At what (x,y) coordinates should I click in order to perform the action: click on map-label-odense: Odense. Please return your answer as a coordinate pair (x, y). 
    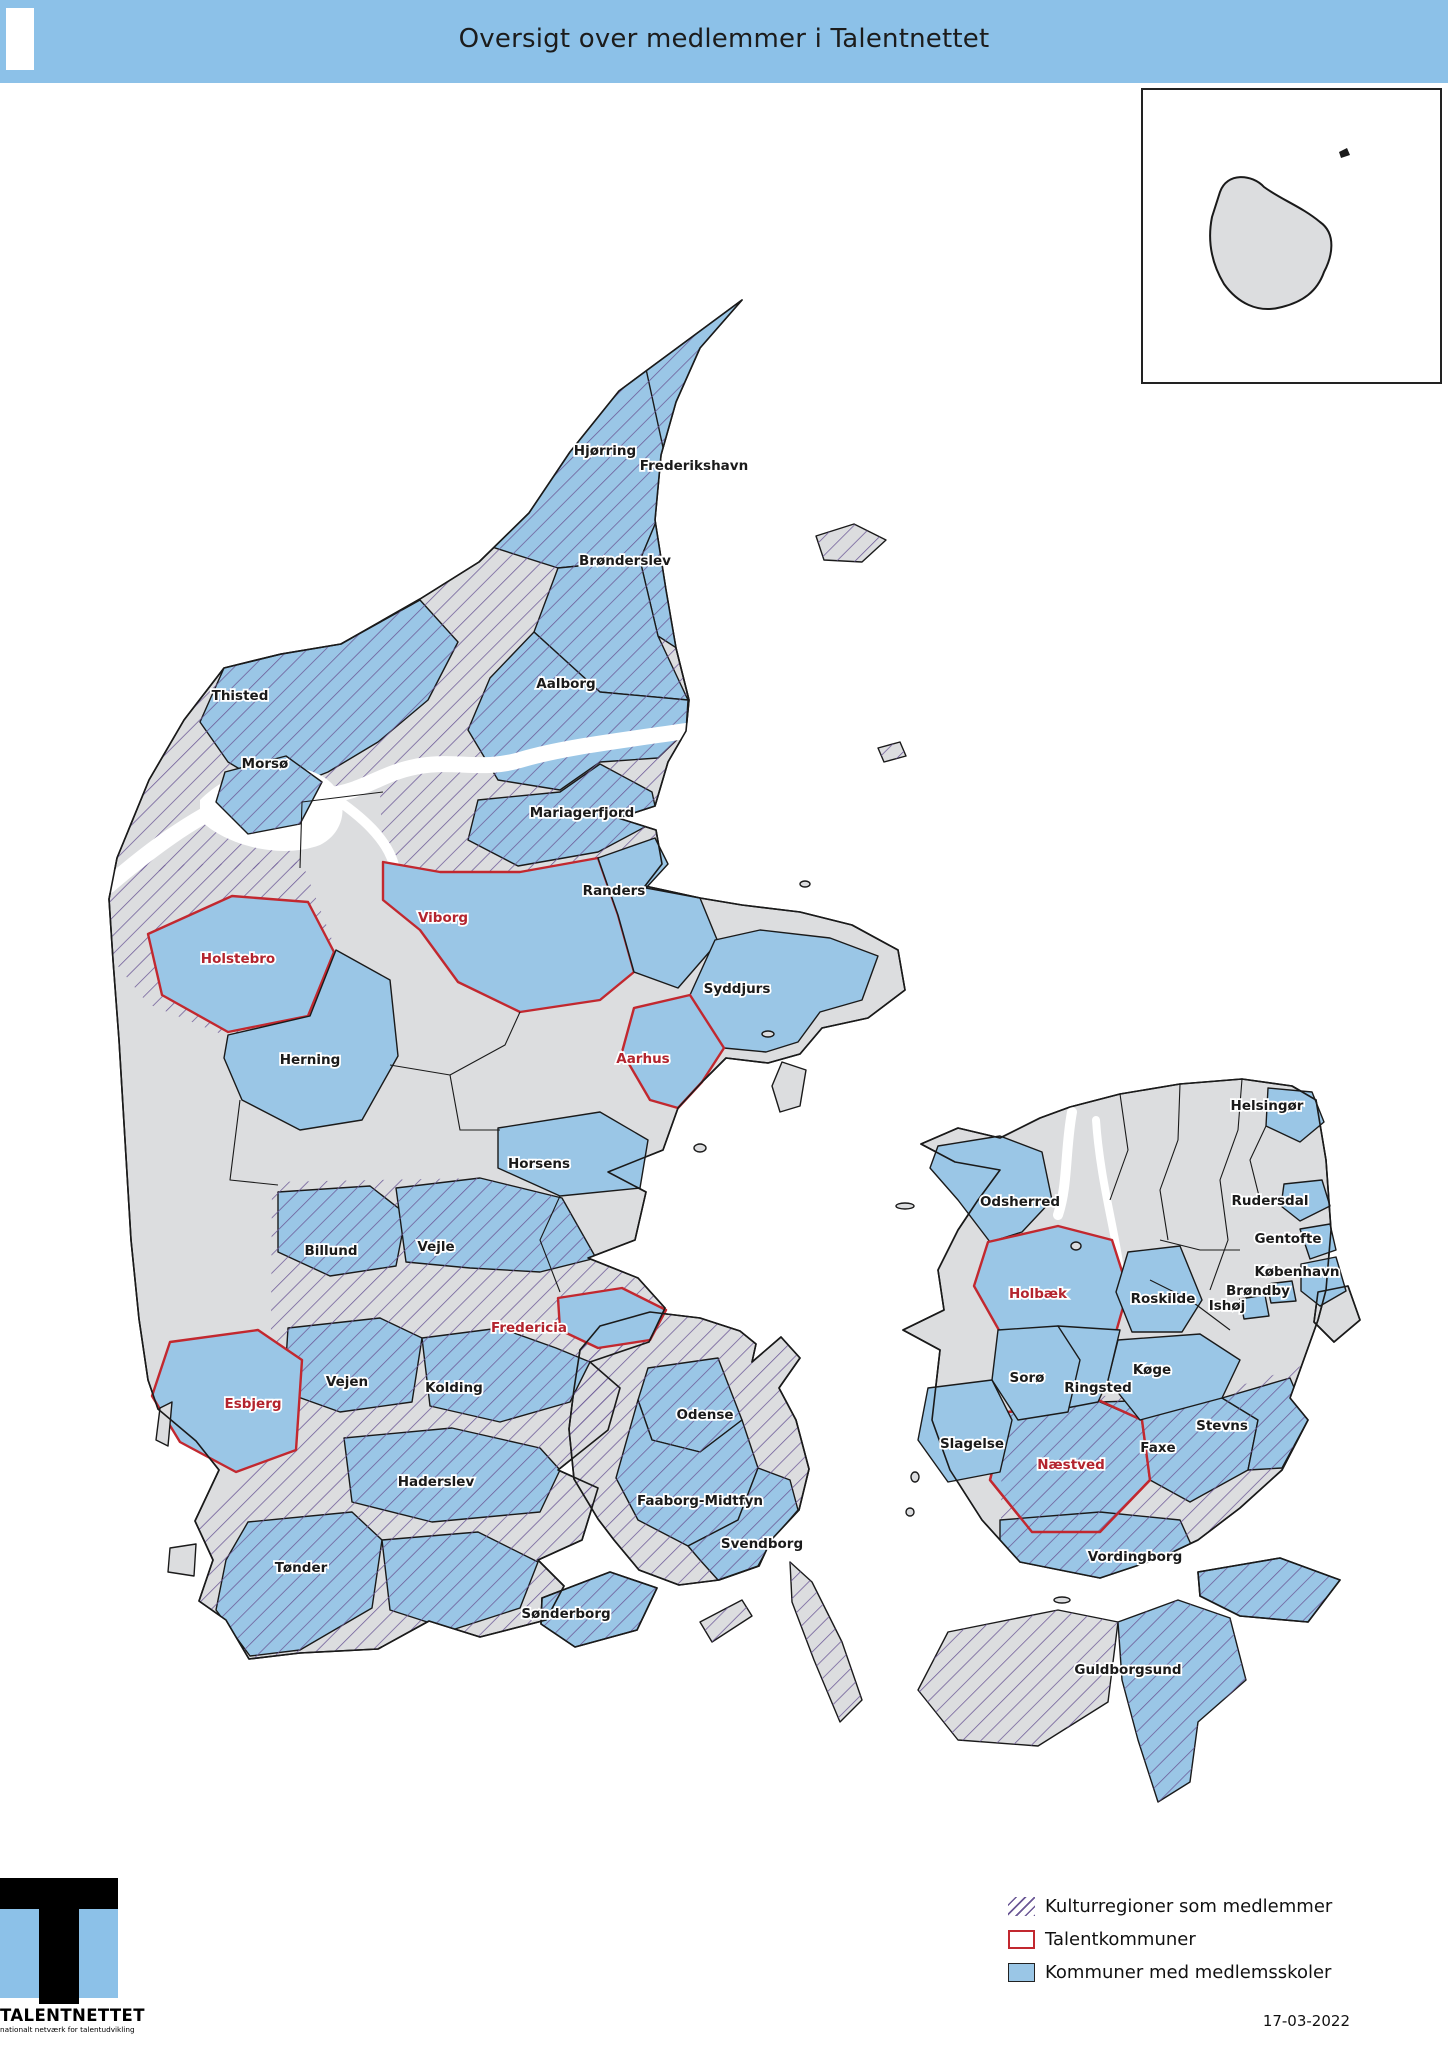
    Looking at the image, I should click on (704, 1415).